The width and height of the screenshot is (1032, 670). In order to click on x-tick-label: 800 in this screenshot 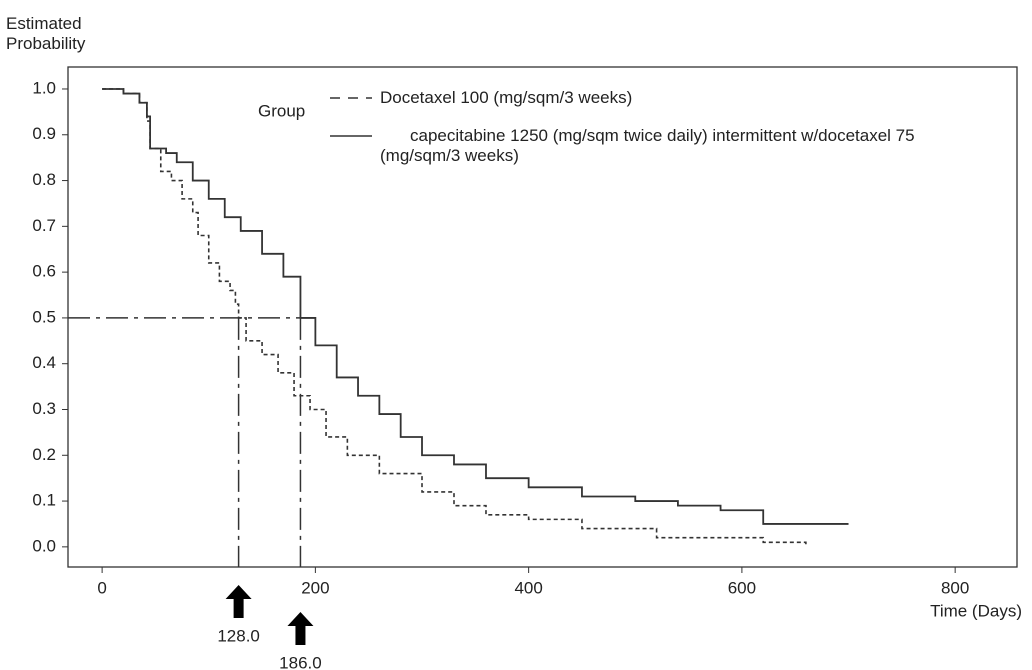, I will do `click(955, 587)`.